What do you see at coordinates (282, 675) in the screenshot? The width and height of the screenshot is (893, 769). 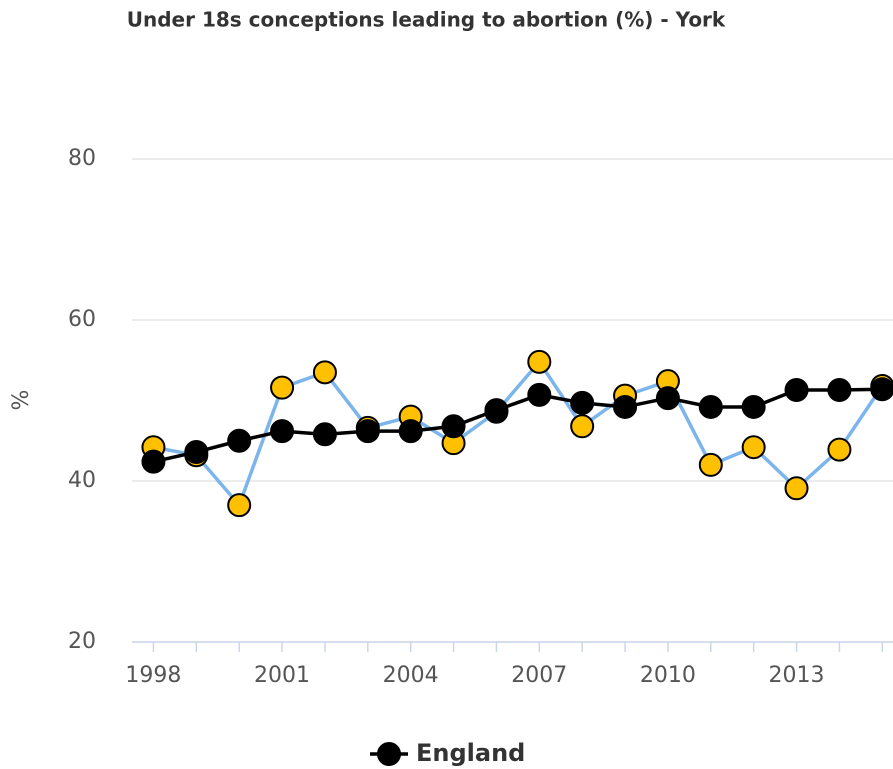 I see `x-tick-label: 2001` at bounding box center [282, 675].